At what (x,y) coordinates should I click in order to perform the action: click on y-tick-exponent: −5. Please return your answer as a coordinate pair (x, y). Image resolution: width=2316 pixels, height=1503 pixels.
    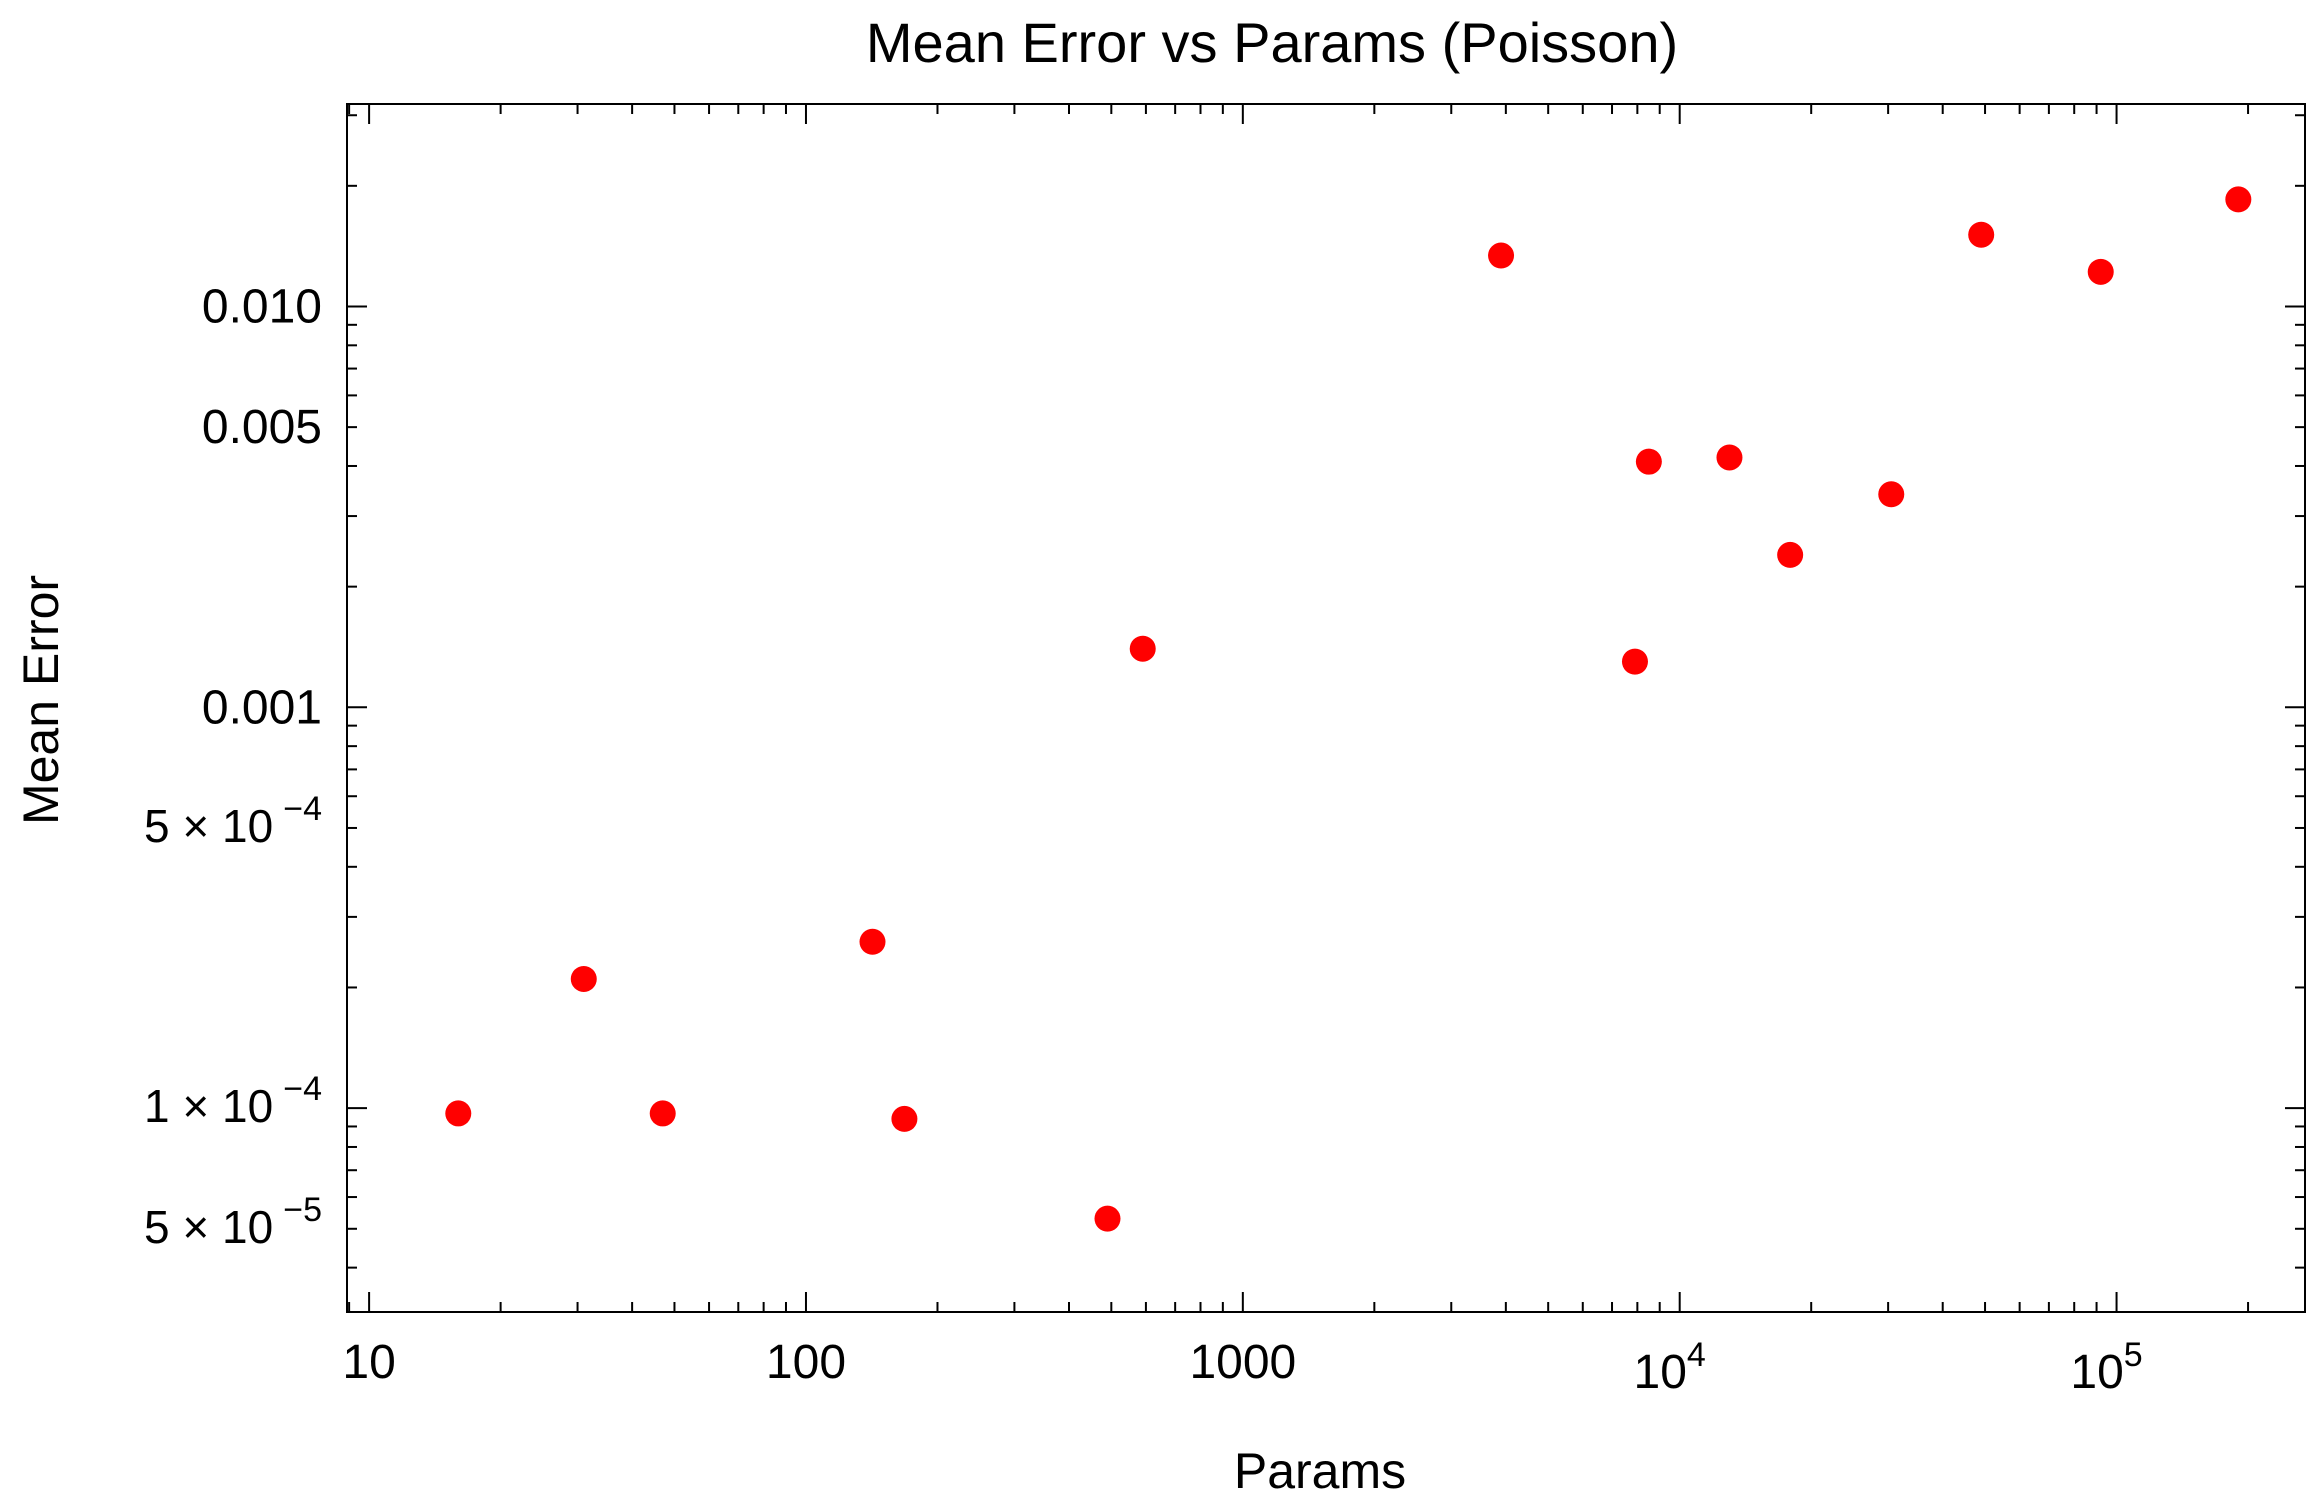
    Looking at the image, I should click on (302, 1210).